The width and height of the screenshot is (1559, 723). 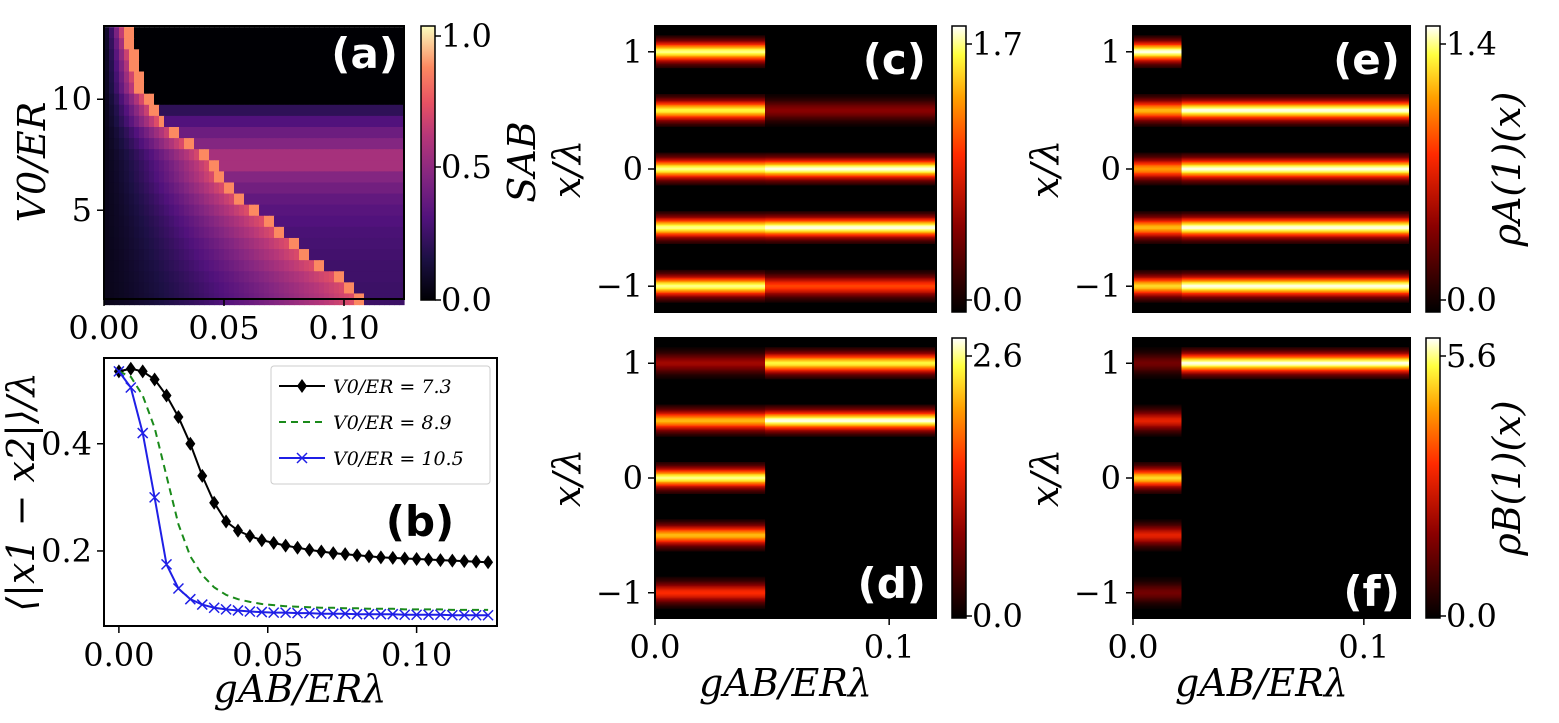 What do you see at coordinates (889, 647) in the screenshot?
I see `x-tick-label: 0.1` at bounding box center [889, 647].